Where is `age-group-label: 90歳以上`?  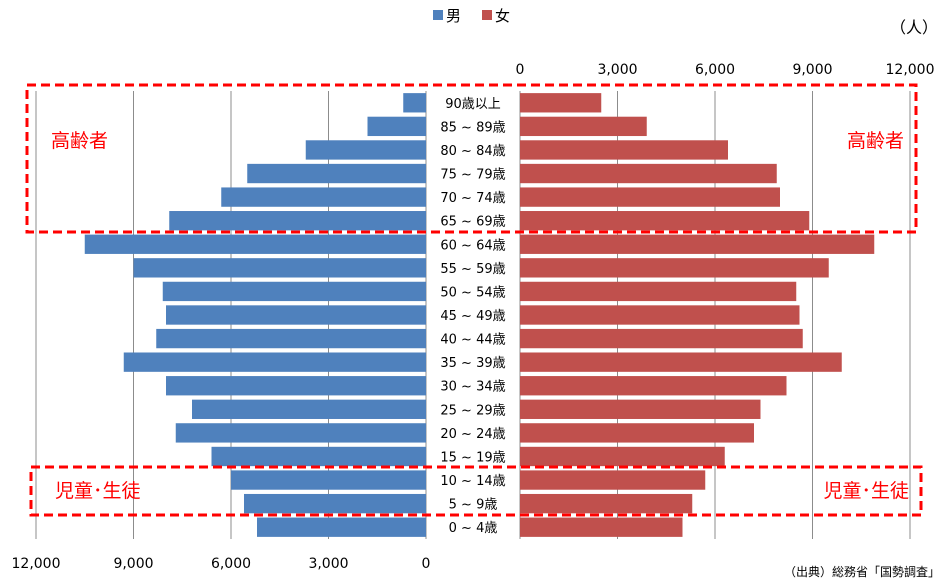
age-group-label: 90歳以上 is located at coordinates (473, 104).